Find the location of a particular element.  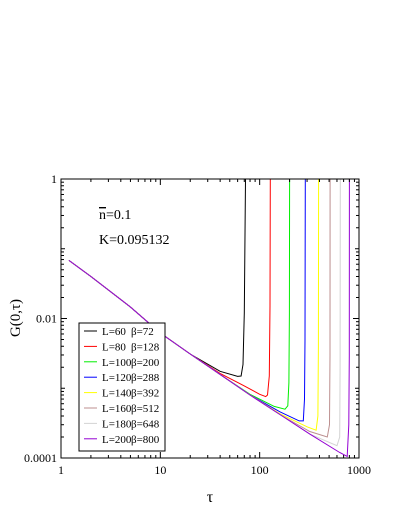

annotation-nbar-value: =0.1 is located at coordinates (118, 215).